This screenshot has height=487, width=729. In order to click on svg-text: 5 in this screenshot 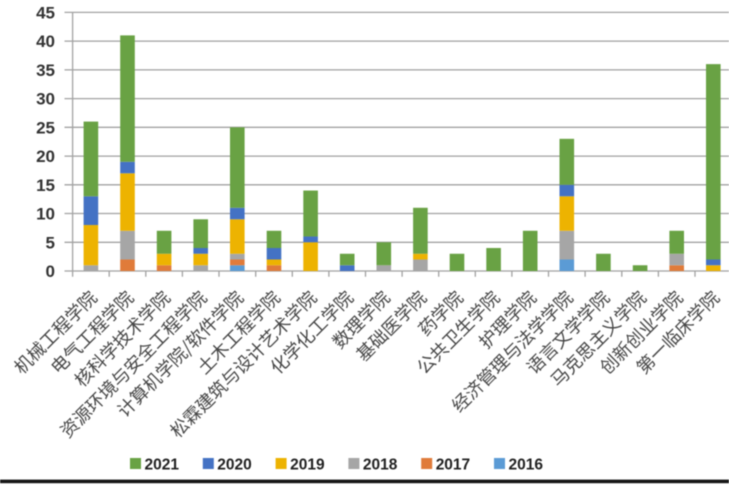, I will do `click(50, 242)`.